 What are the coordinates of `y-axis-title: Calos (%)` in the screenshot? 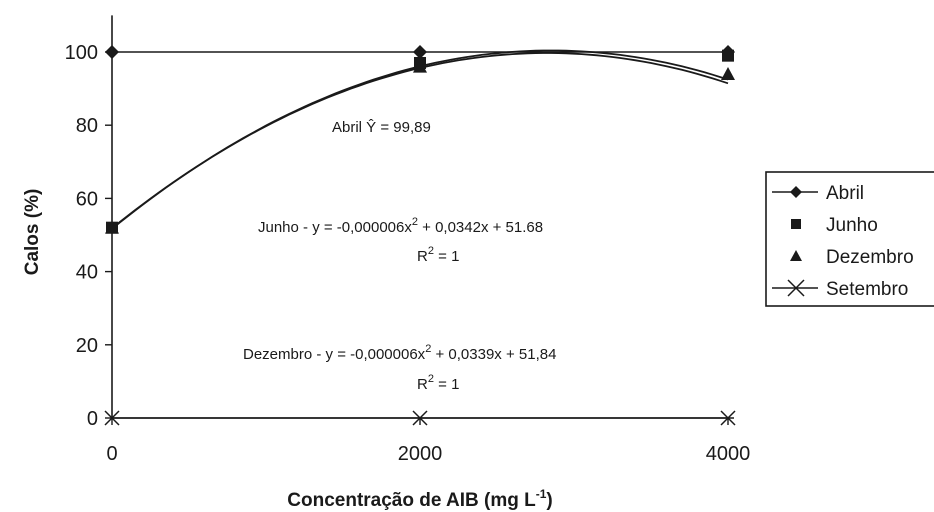 It's located at (32, 232).